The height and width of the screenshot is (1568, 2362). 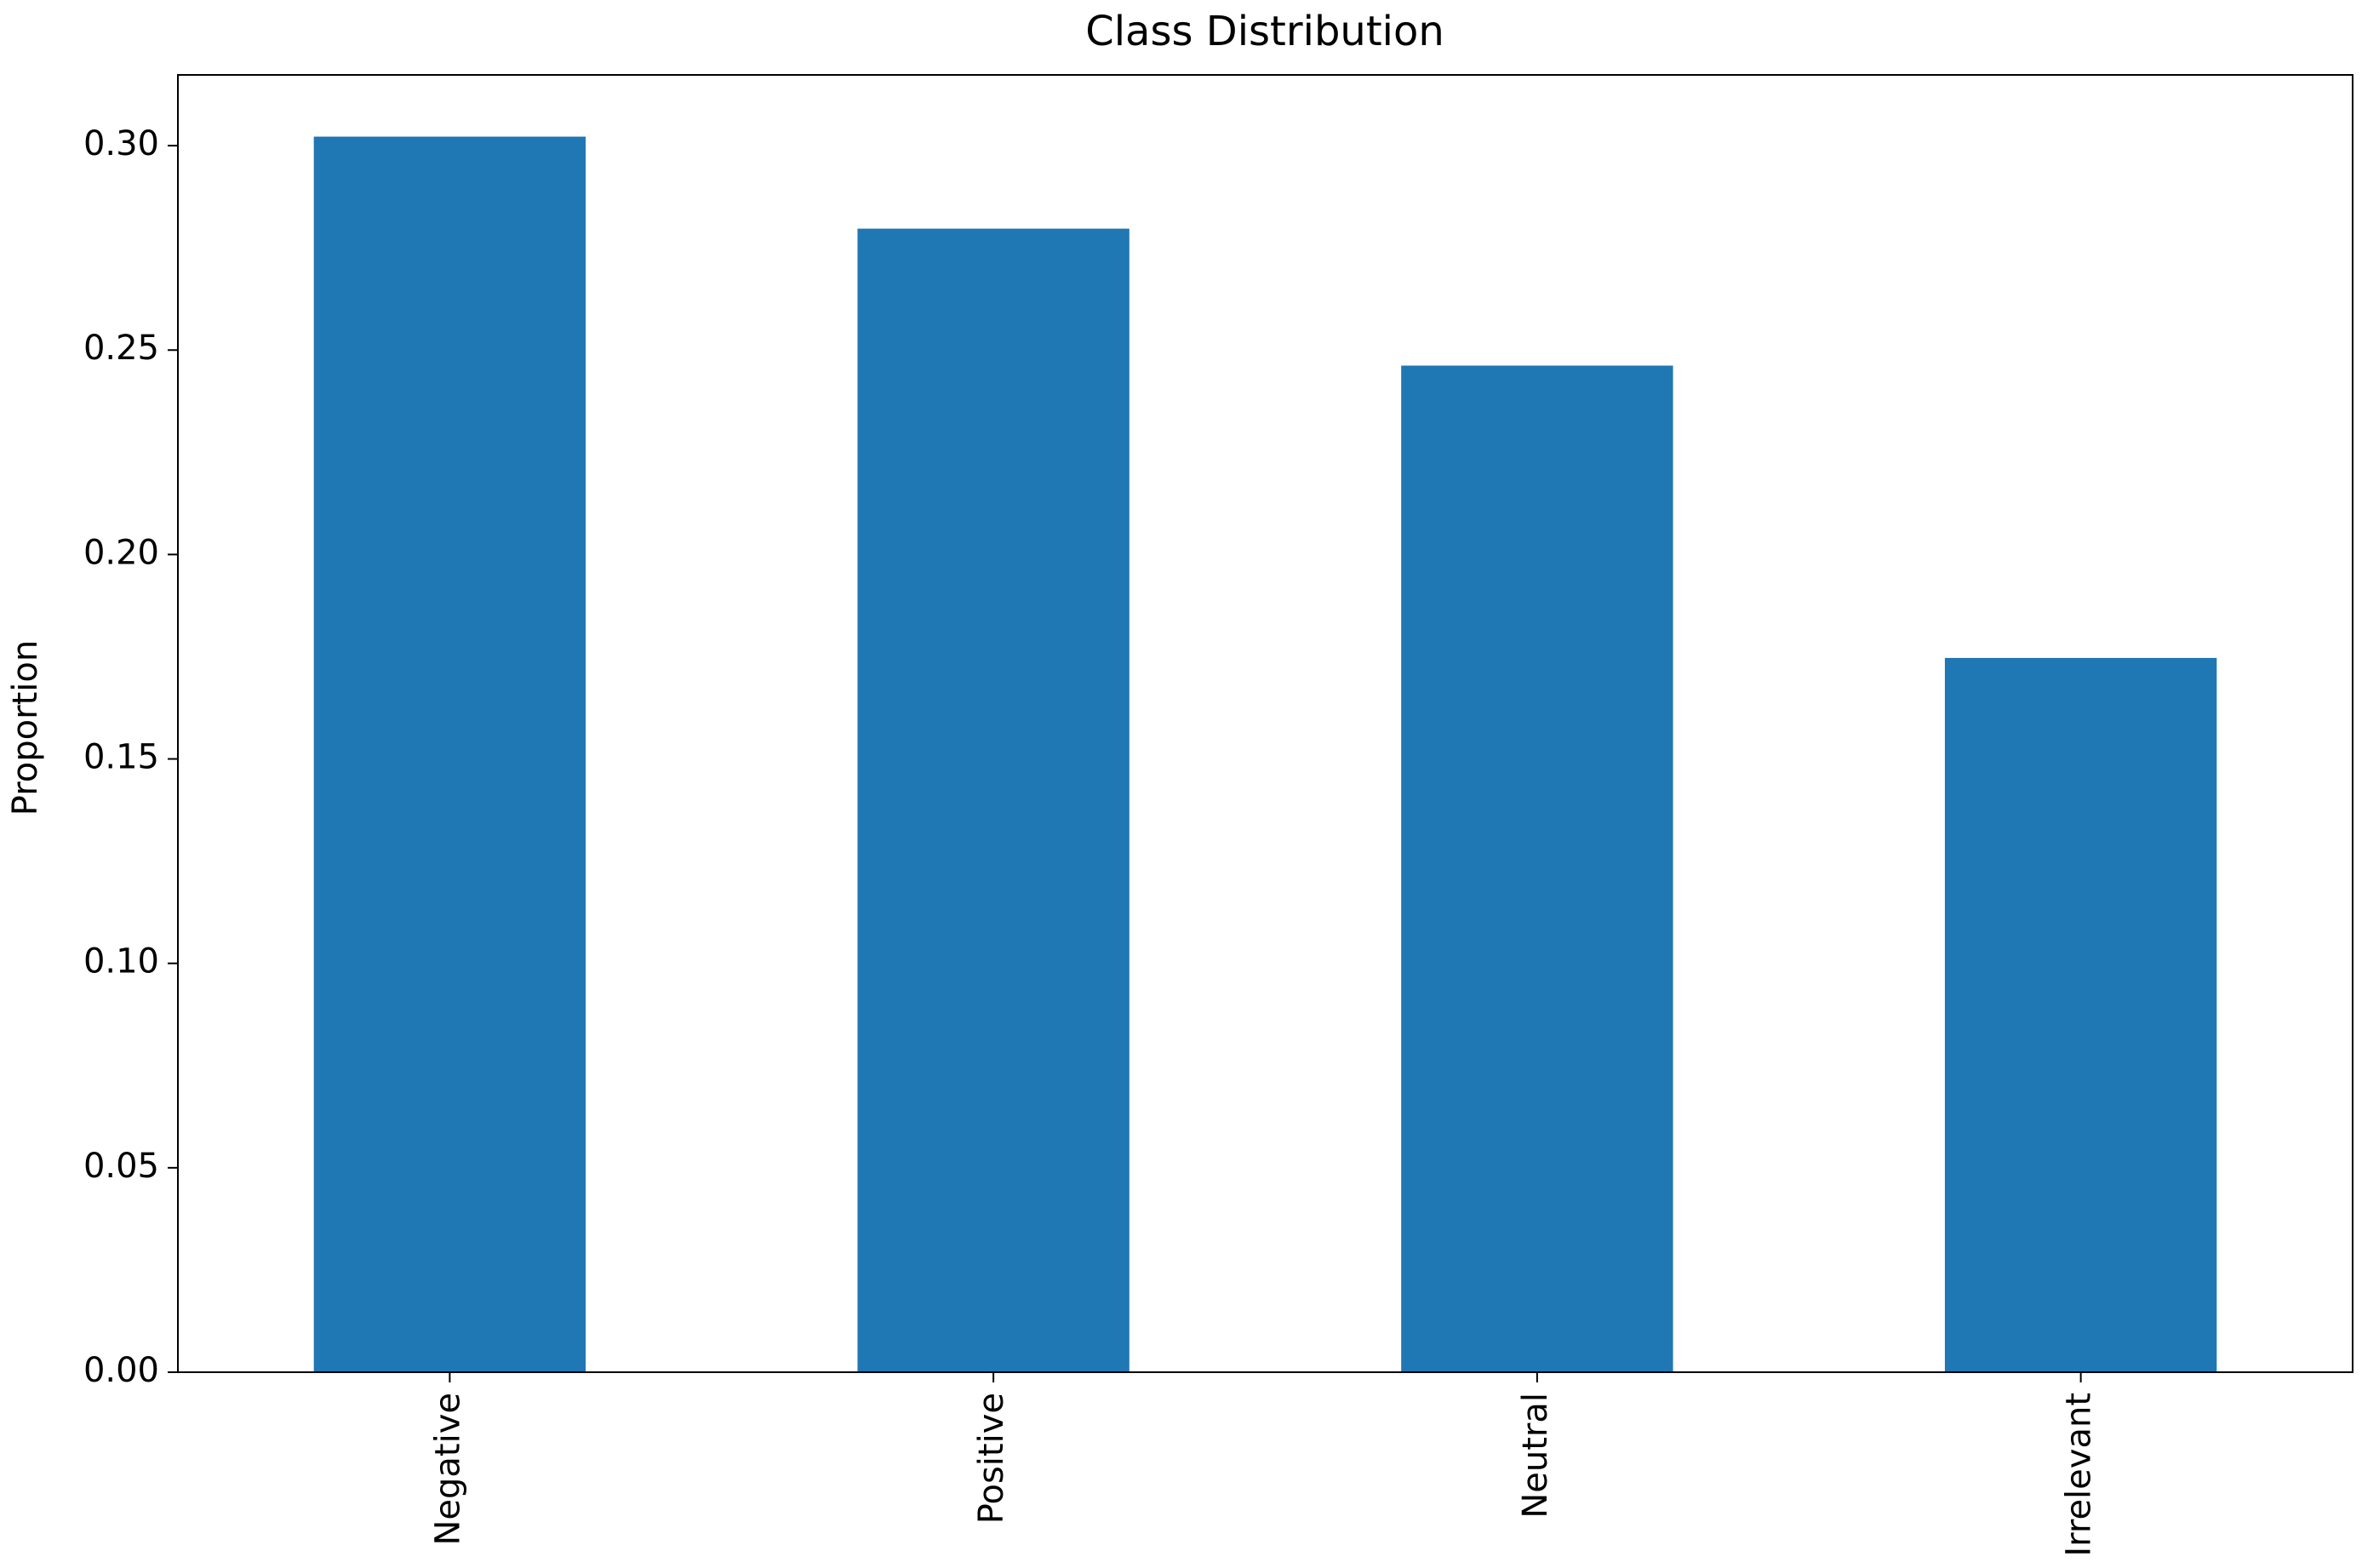 I want to click on x-tick-label: Neutral, so click(x=1535, y=1456).